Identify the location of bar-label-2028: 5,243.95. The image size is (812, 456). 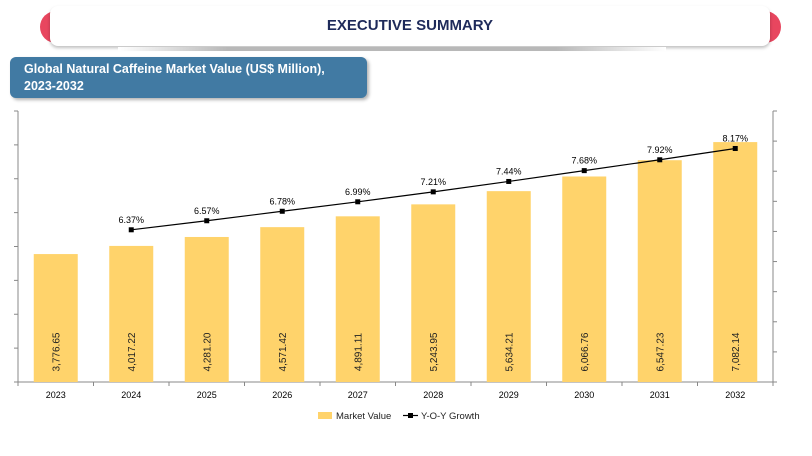
(434, 351).